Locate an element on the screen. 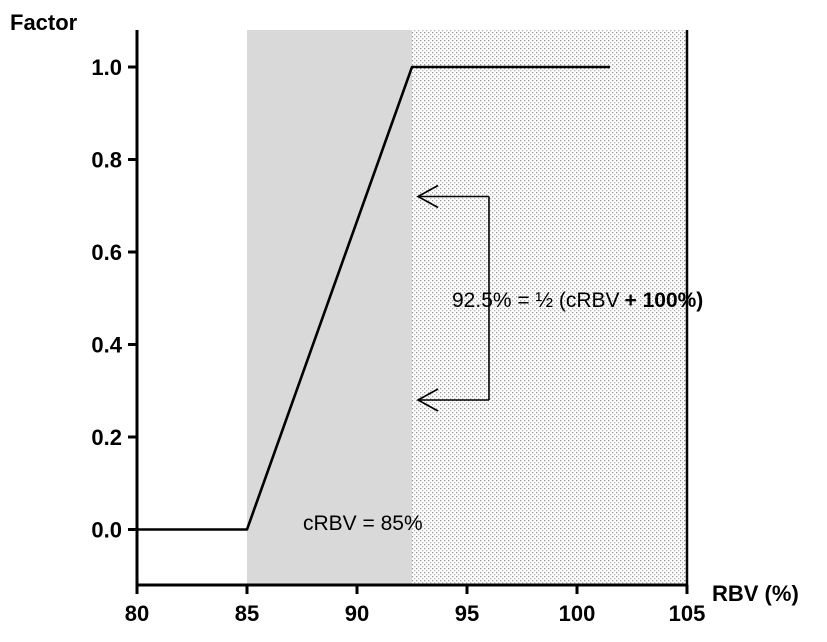 This screenshot has height=642, width=827. y-tick-label: 0.2 is located at coordinates (106, 437).